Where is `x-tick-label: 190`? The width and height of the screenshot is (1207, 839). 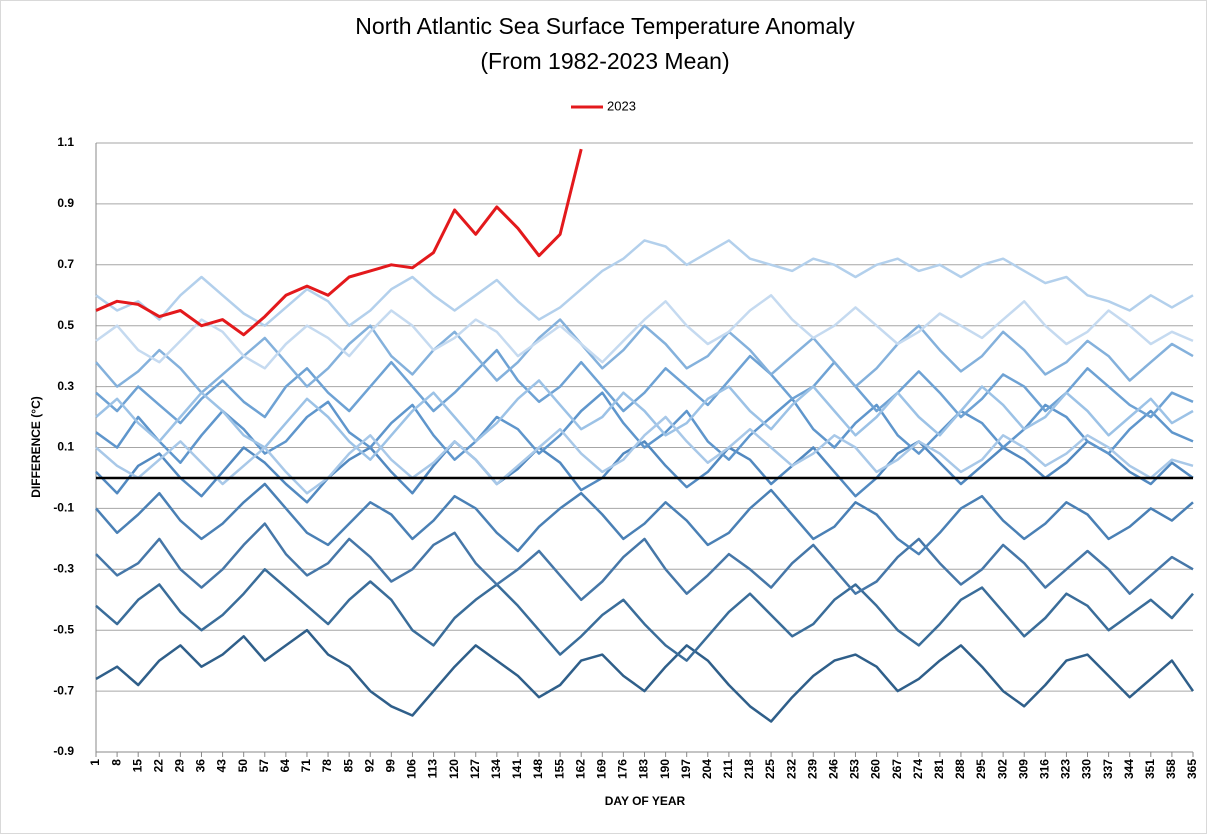 x-tick-label: 190 is located at coordinates (665, 769).